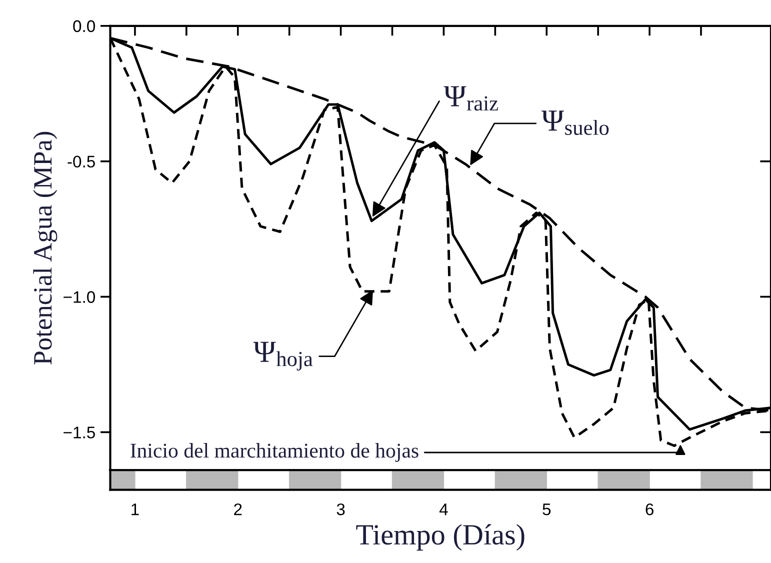  What do you see at coordinates (575, 123) in the screenshot?
I see `annotation: Ψ$_{suelo}$` at bounding box center [575, 123].